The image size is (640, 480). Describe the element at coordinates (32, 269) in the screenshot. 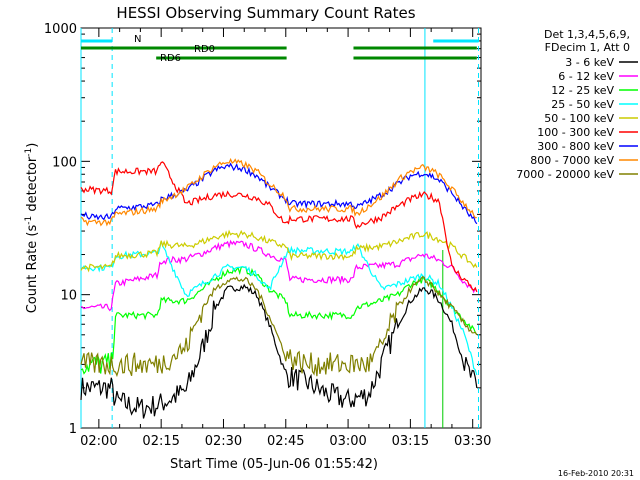

I see `y-axis-label-main: Count Rate (s` at that location.